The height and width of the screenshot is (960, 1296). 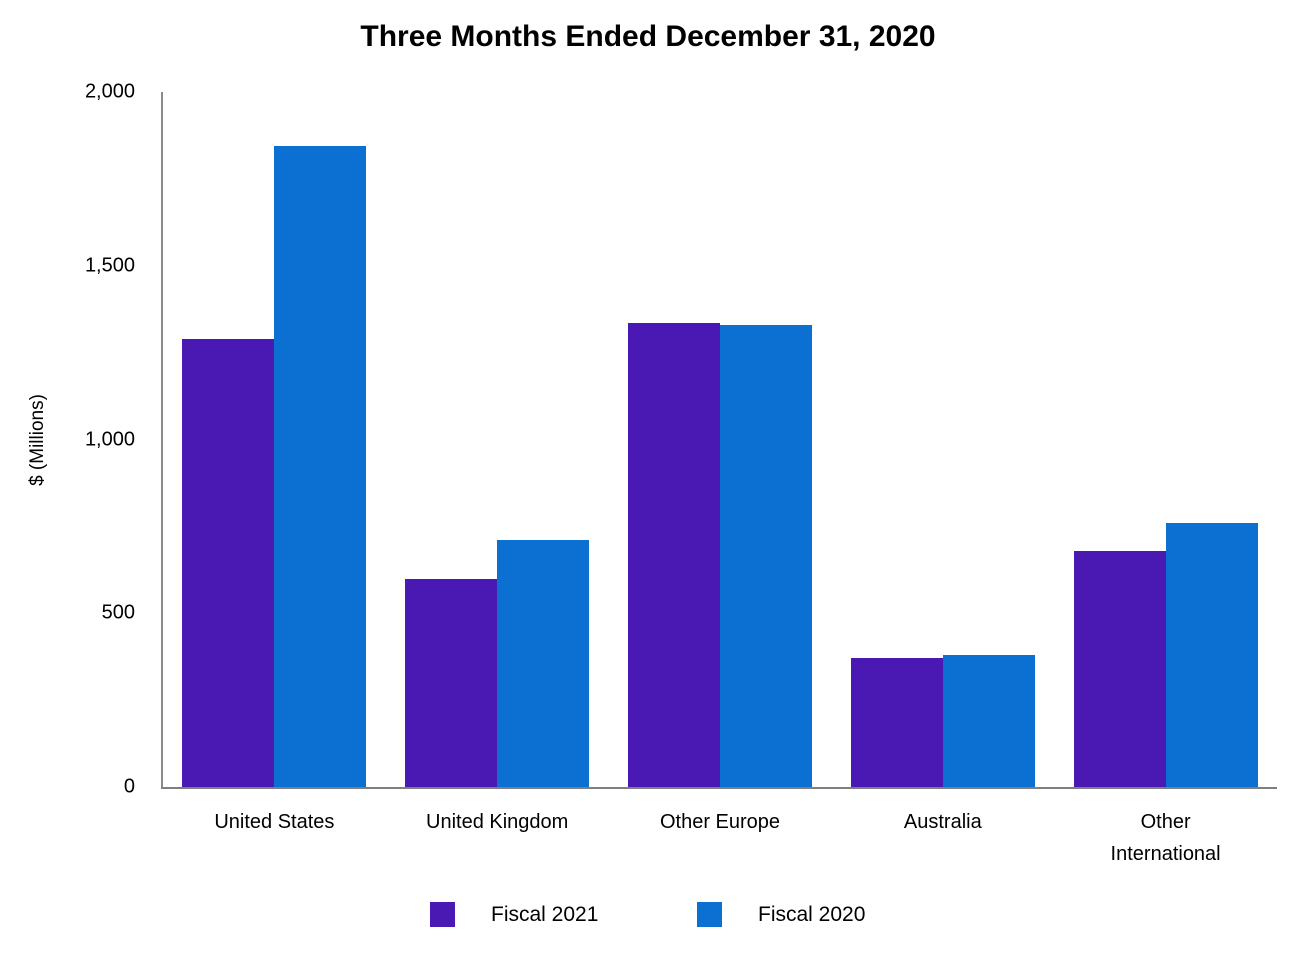 I want to click on x-axis-label-other-international: Other International, so click(x=1165, y=838).